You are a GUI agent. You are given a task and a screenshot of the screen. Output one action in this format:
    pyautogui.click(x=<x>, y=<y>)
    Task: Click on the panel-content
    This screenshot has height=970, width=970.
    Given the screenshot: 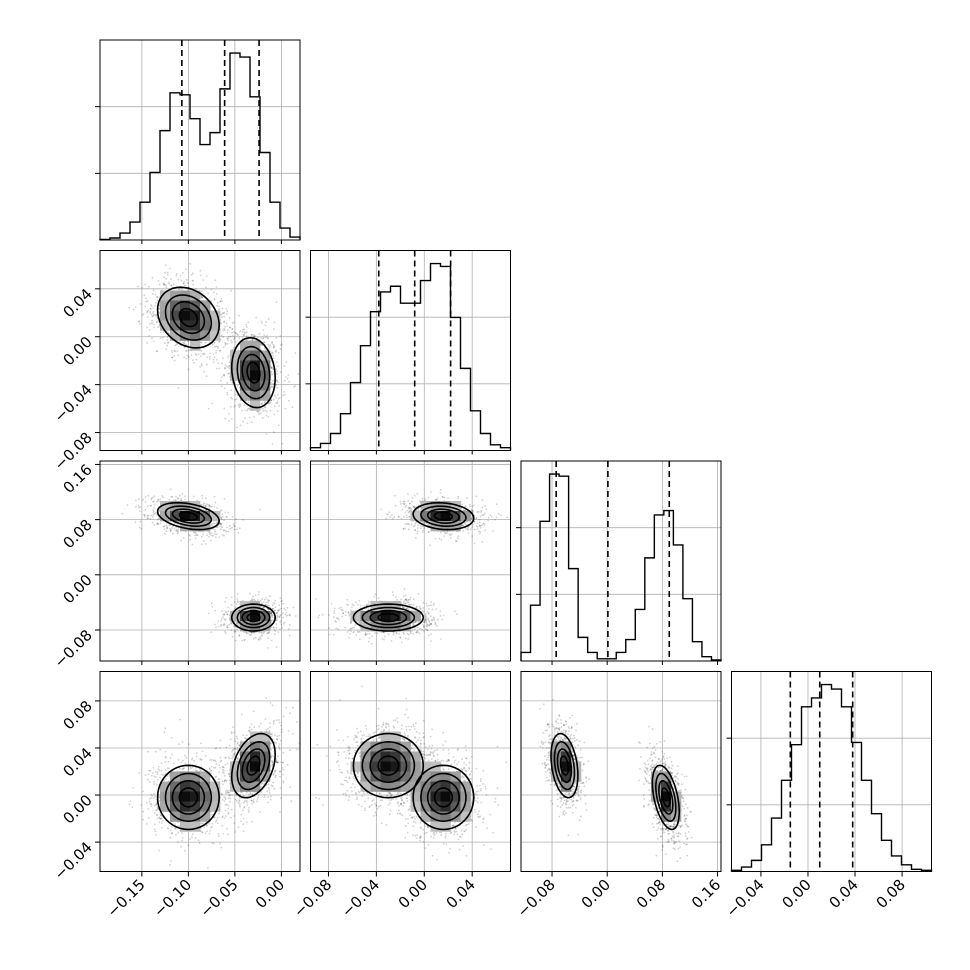 What is the action you would take?
    pyautogui.click(x=200, y=561)
    